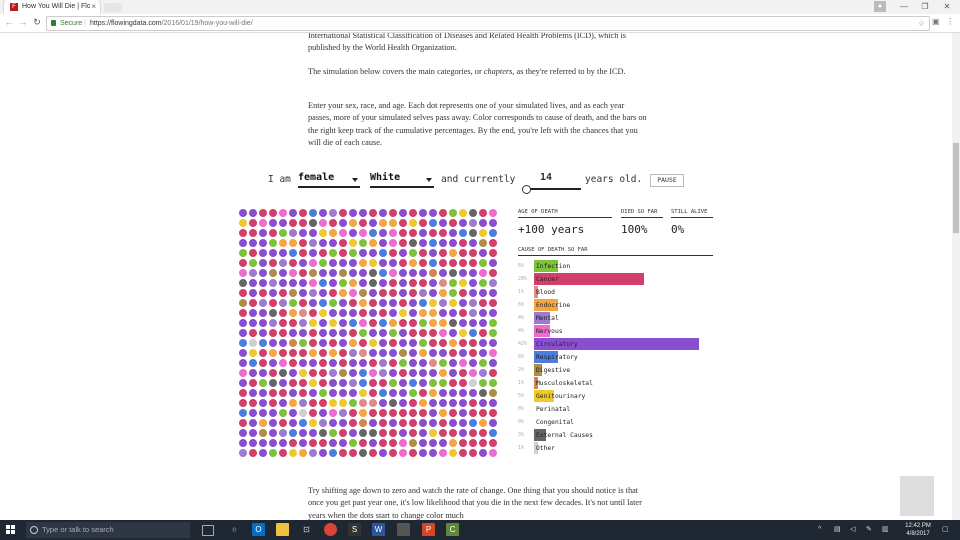 The image size is (960, 540). I want to click on scroll-to-top-widget, so click(917, 496).